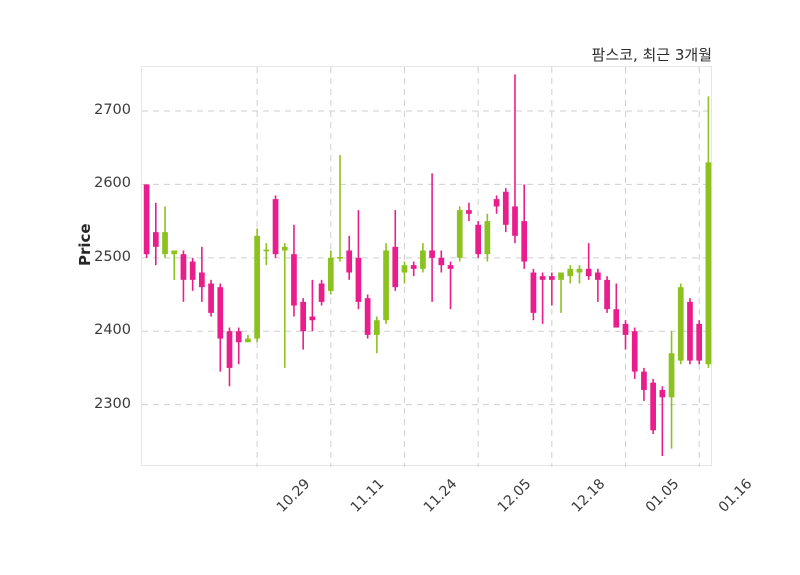  I want to click on x-tick-label: 12.18, so click(588, 496).